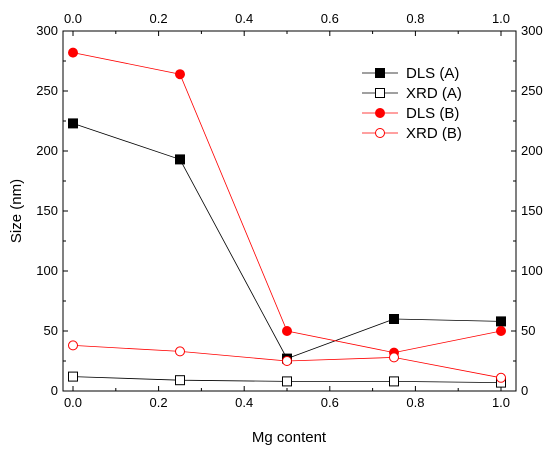 Image resolution: width=550 pixels, height=450 pixels. Describe the element at coordinates (415, 402) in the screenshot. I see `x-tick-label-bottom: 0.8` at that location.